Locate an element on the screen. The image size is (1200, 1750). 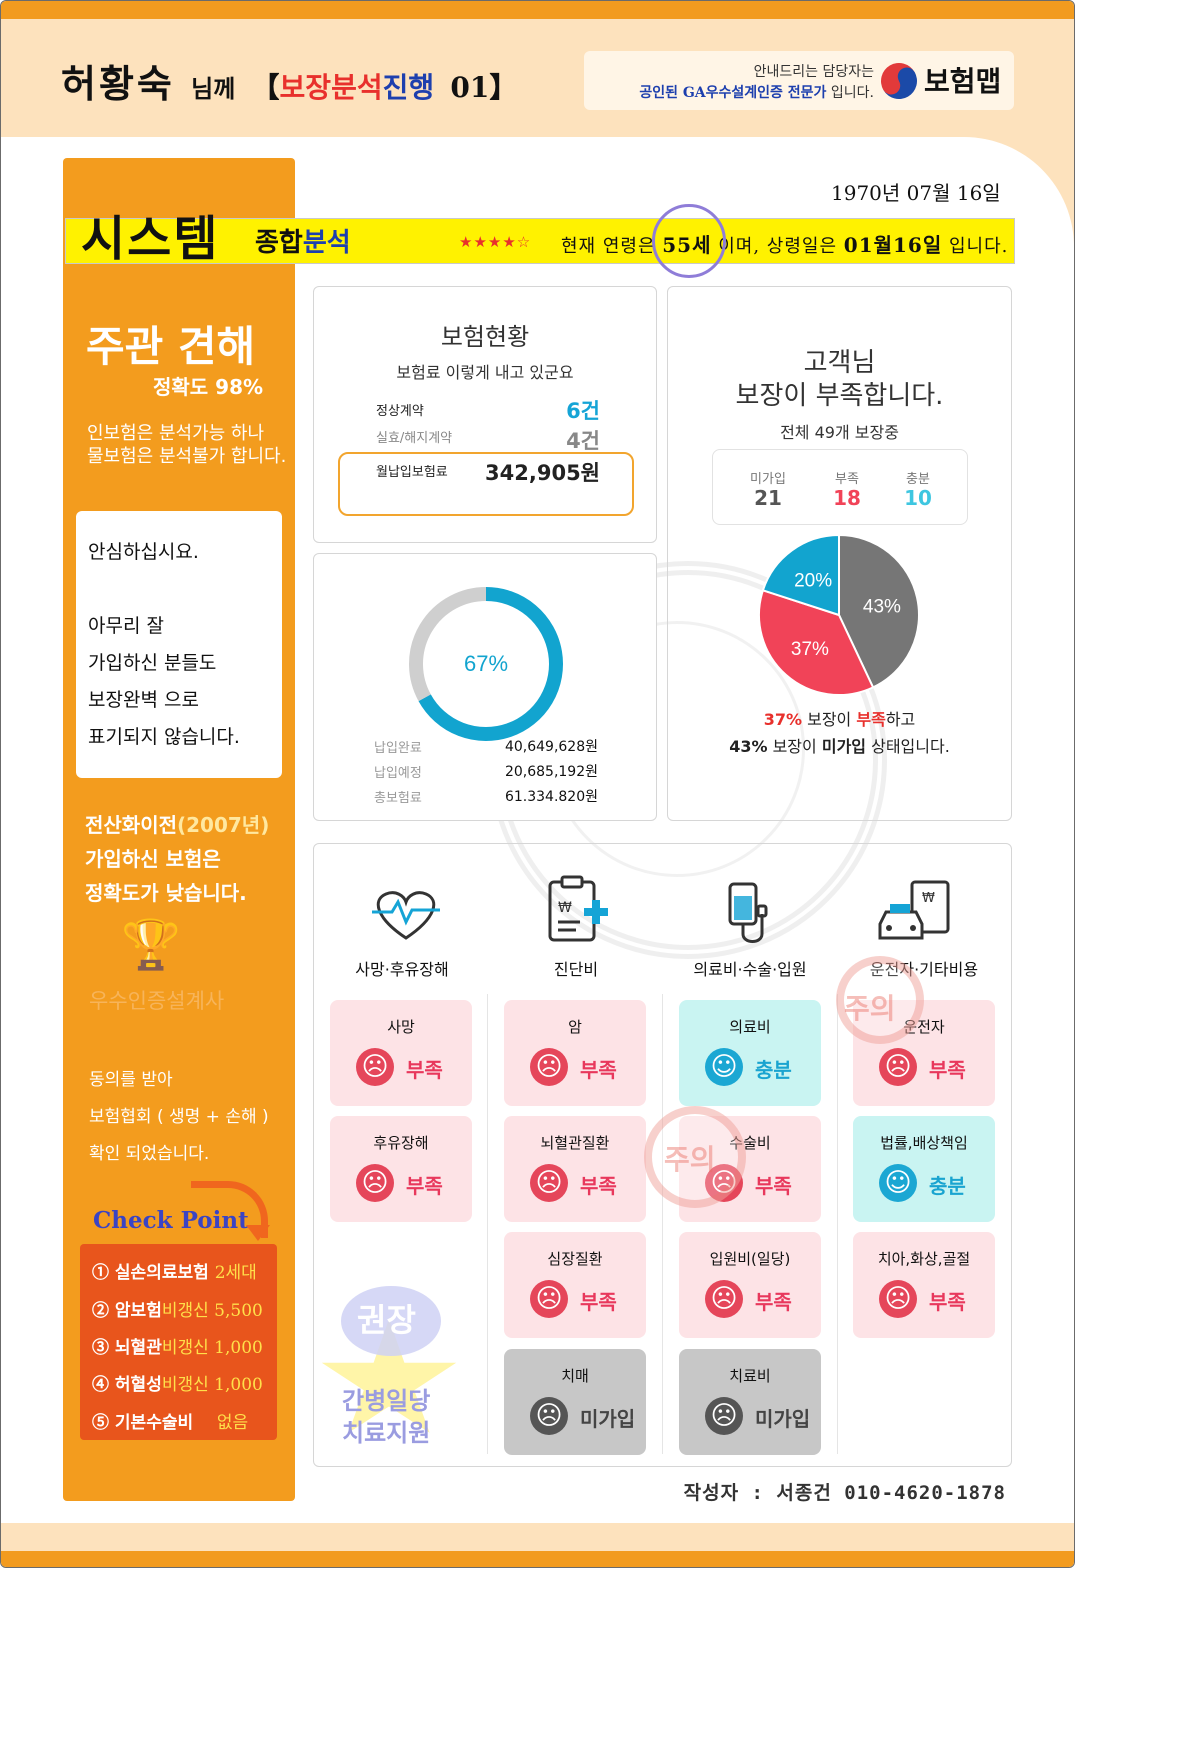
tile-status: 미가입 is located at coordinates (608, 1419).